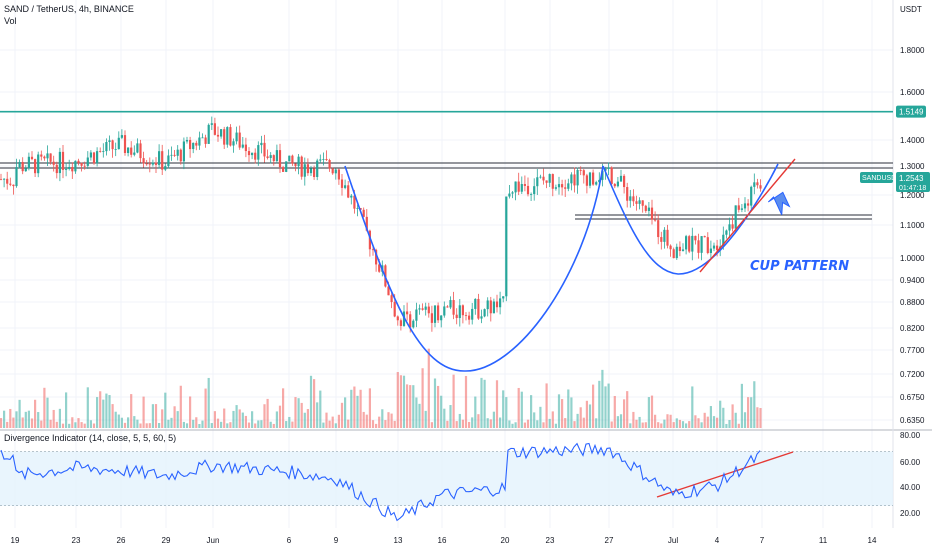  What do you see at coordinates (609, 540) in the screenshot?
I see `time-tick-label: 27` at bounding box center [609, 540].